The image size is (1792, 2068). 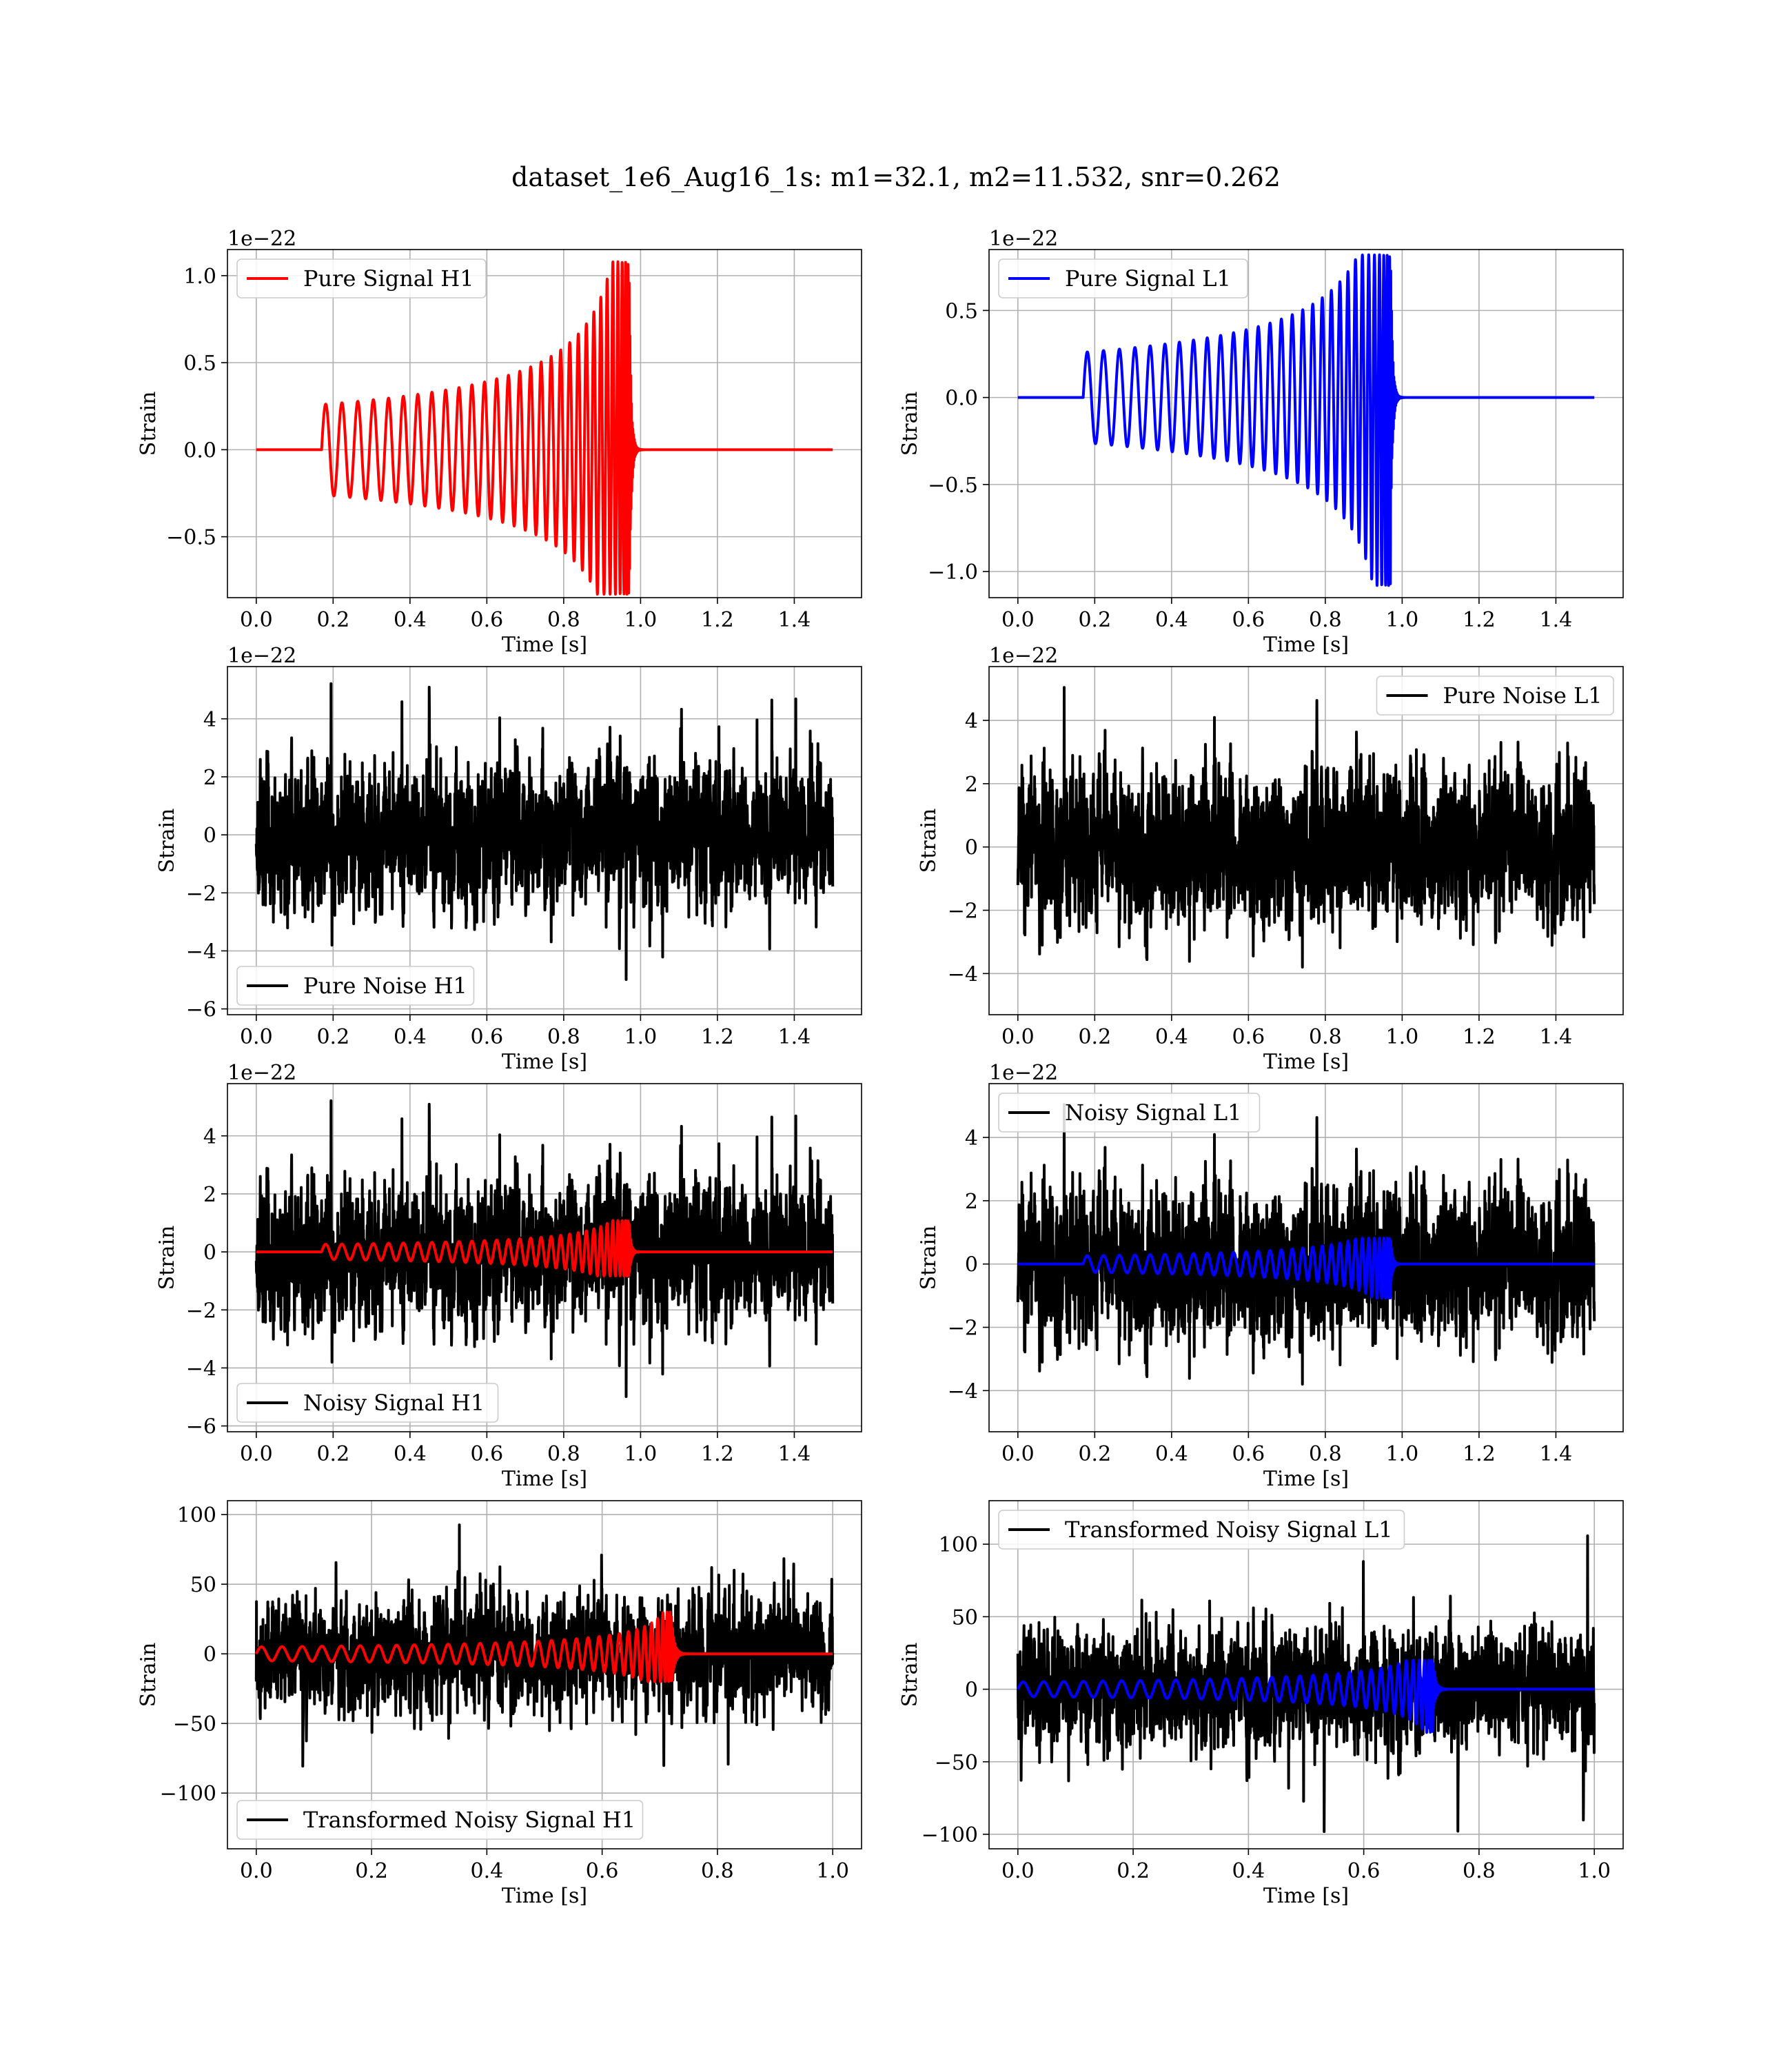 I want to click on y-tick-label: 50, so click(x=203, y=1585).